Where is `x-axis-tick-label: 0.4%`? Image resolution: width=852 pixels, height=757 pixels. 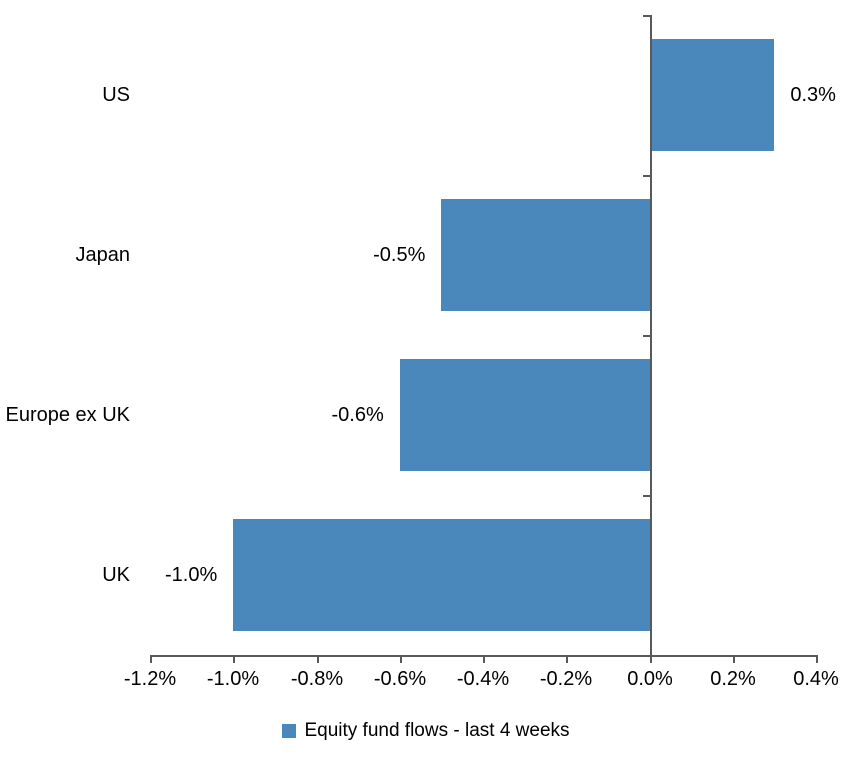
x-axis-tick-label: 0.4% is located at coordinates (816, 679).